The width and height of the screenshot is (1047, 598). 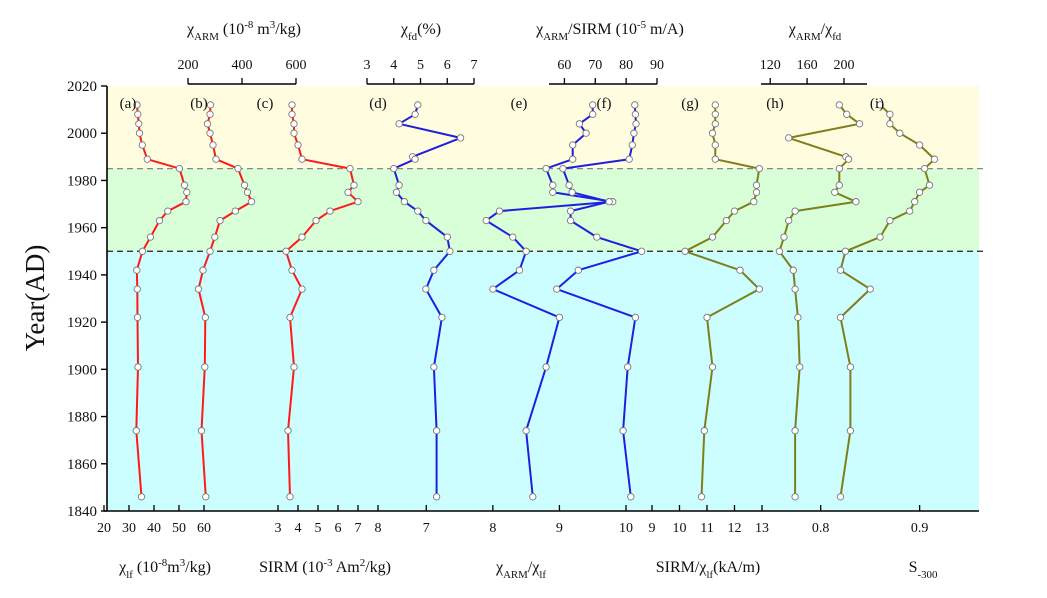 I want to click on panel-label-a: (a), so click(x=128, y=104).